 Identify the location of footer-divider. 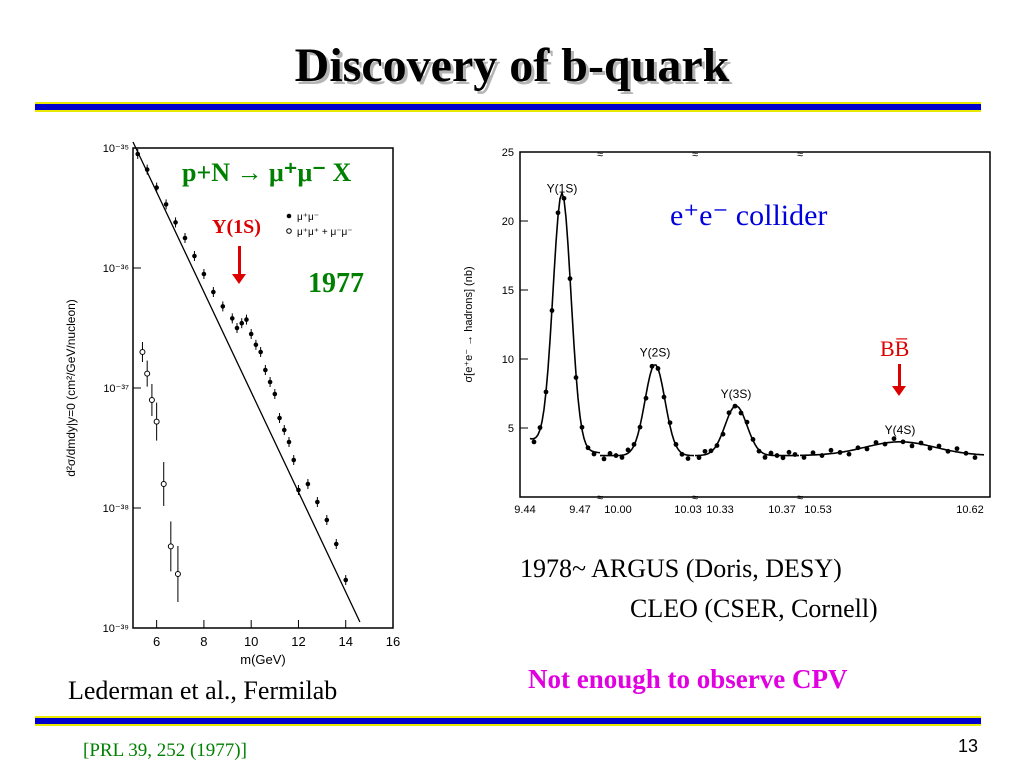
(508, 721).